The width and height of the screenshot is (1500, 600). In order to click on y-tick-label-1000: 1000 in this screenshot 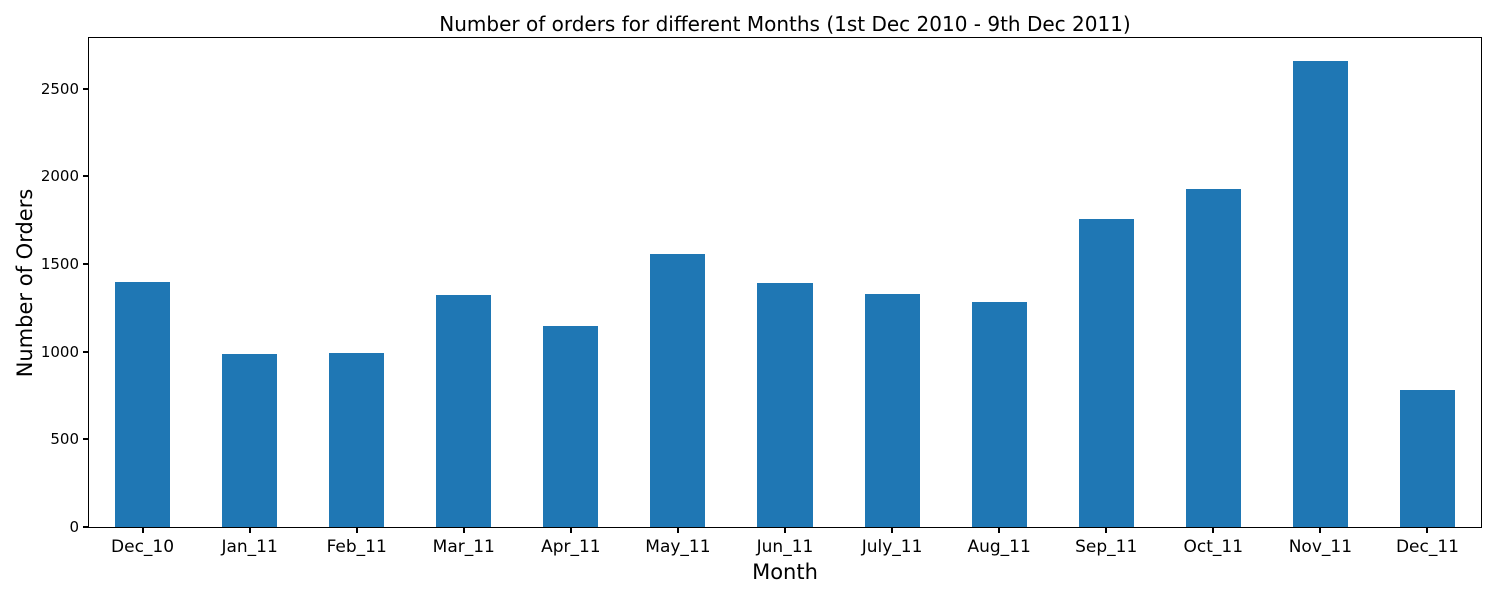, I will do `click(59, 351)`.